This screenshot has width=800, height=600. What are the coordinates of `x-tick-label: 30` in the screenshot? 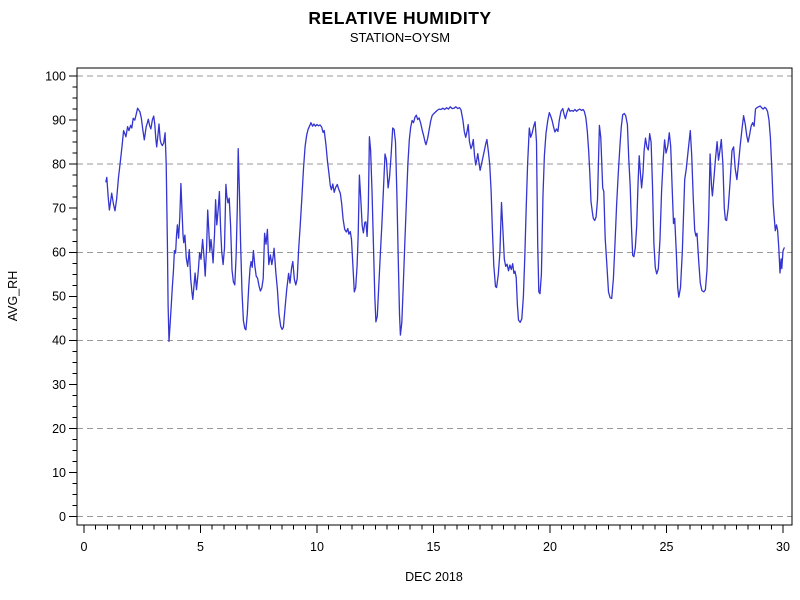 It's located at (783, 547).